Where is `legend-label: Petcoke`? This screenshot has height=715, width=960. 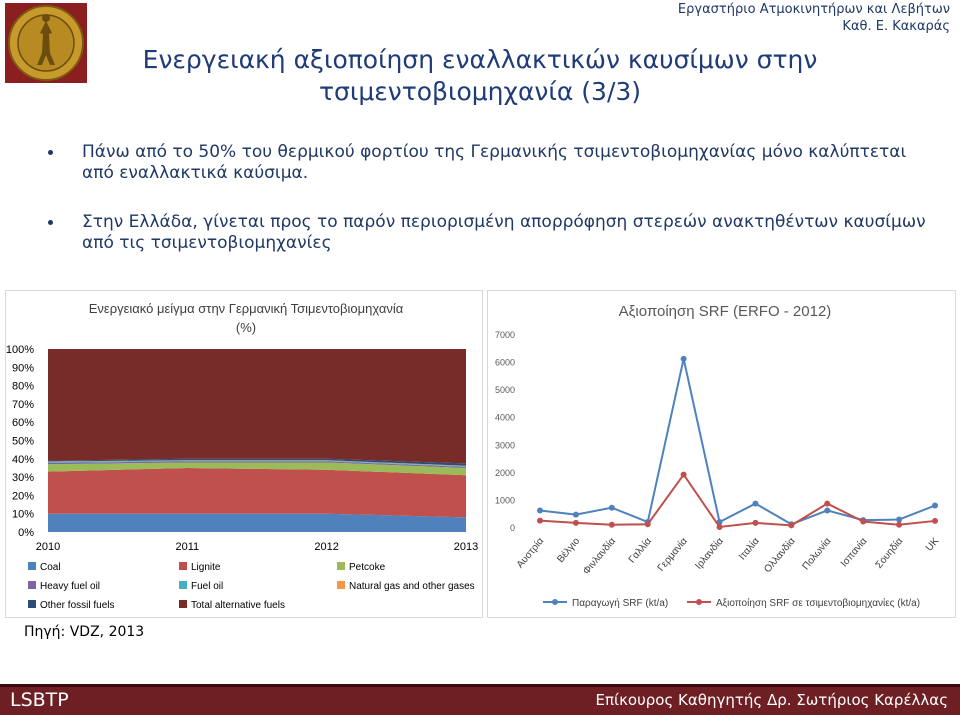 legend-label: Petcoke is located at coordinates (367, 567).